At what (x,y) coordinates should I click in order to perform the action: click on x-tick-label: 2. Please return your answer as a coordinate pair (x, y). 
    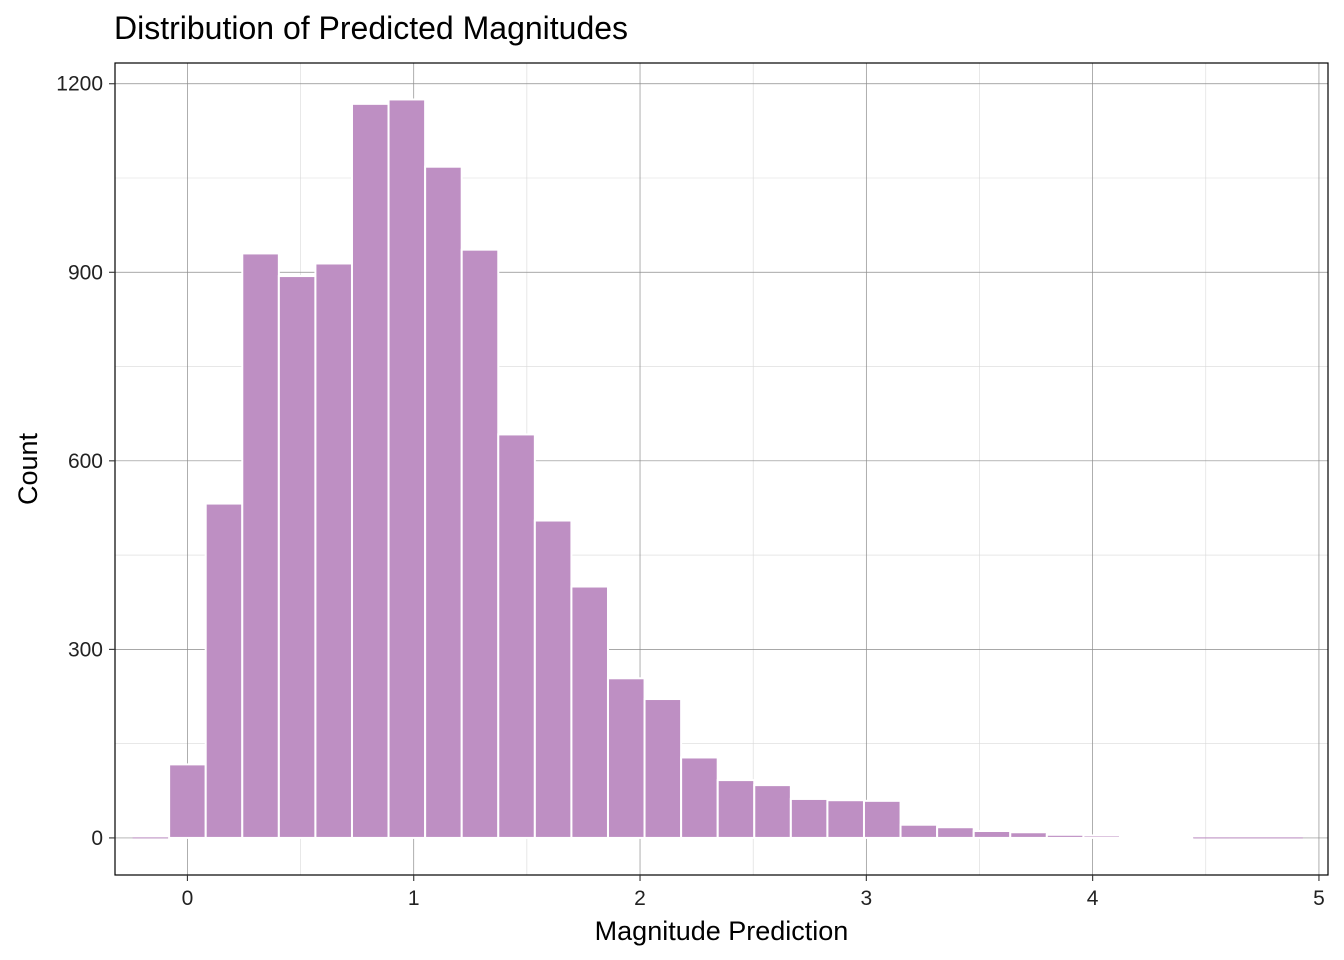
    Looking at the image, I should click on (640, 898).